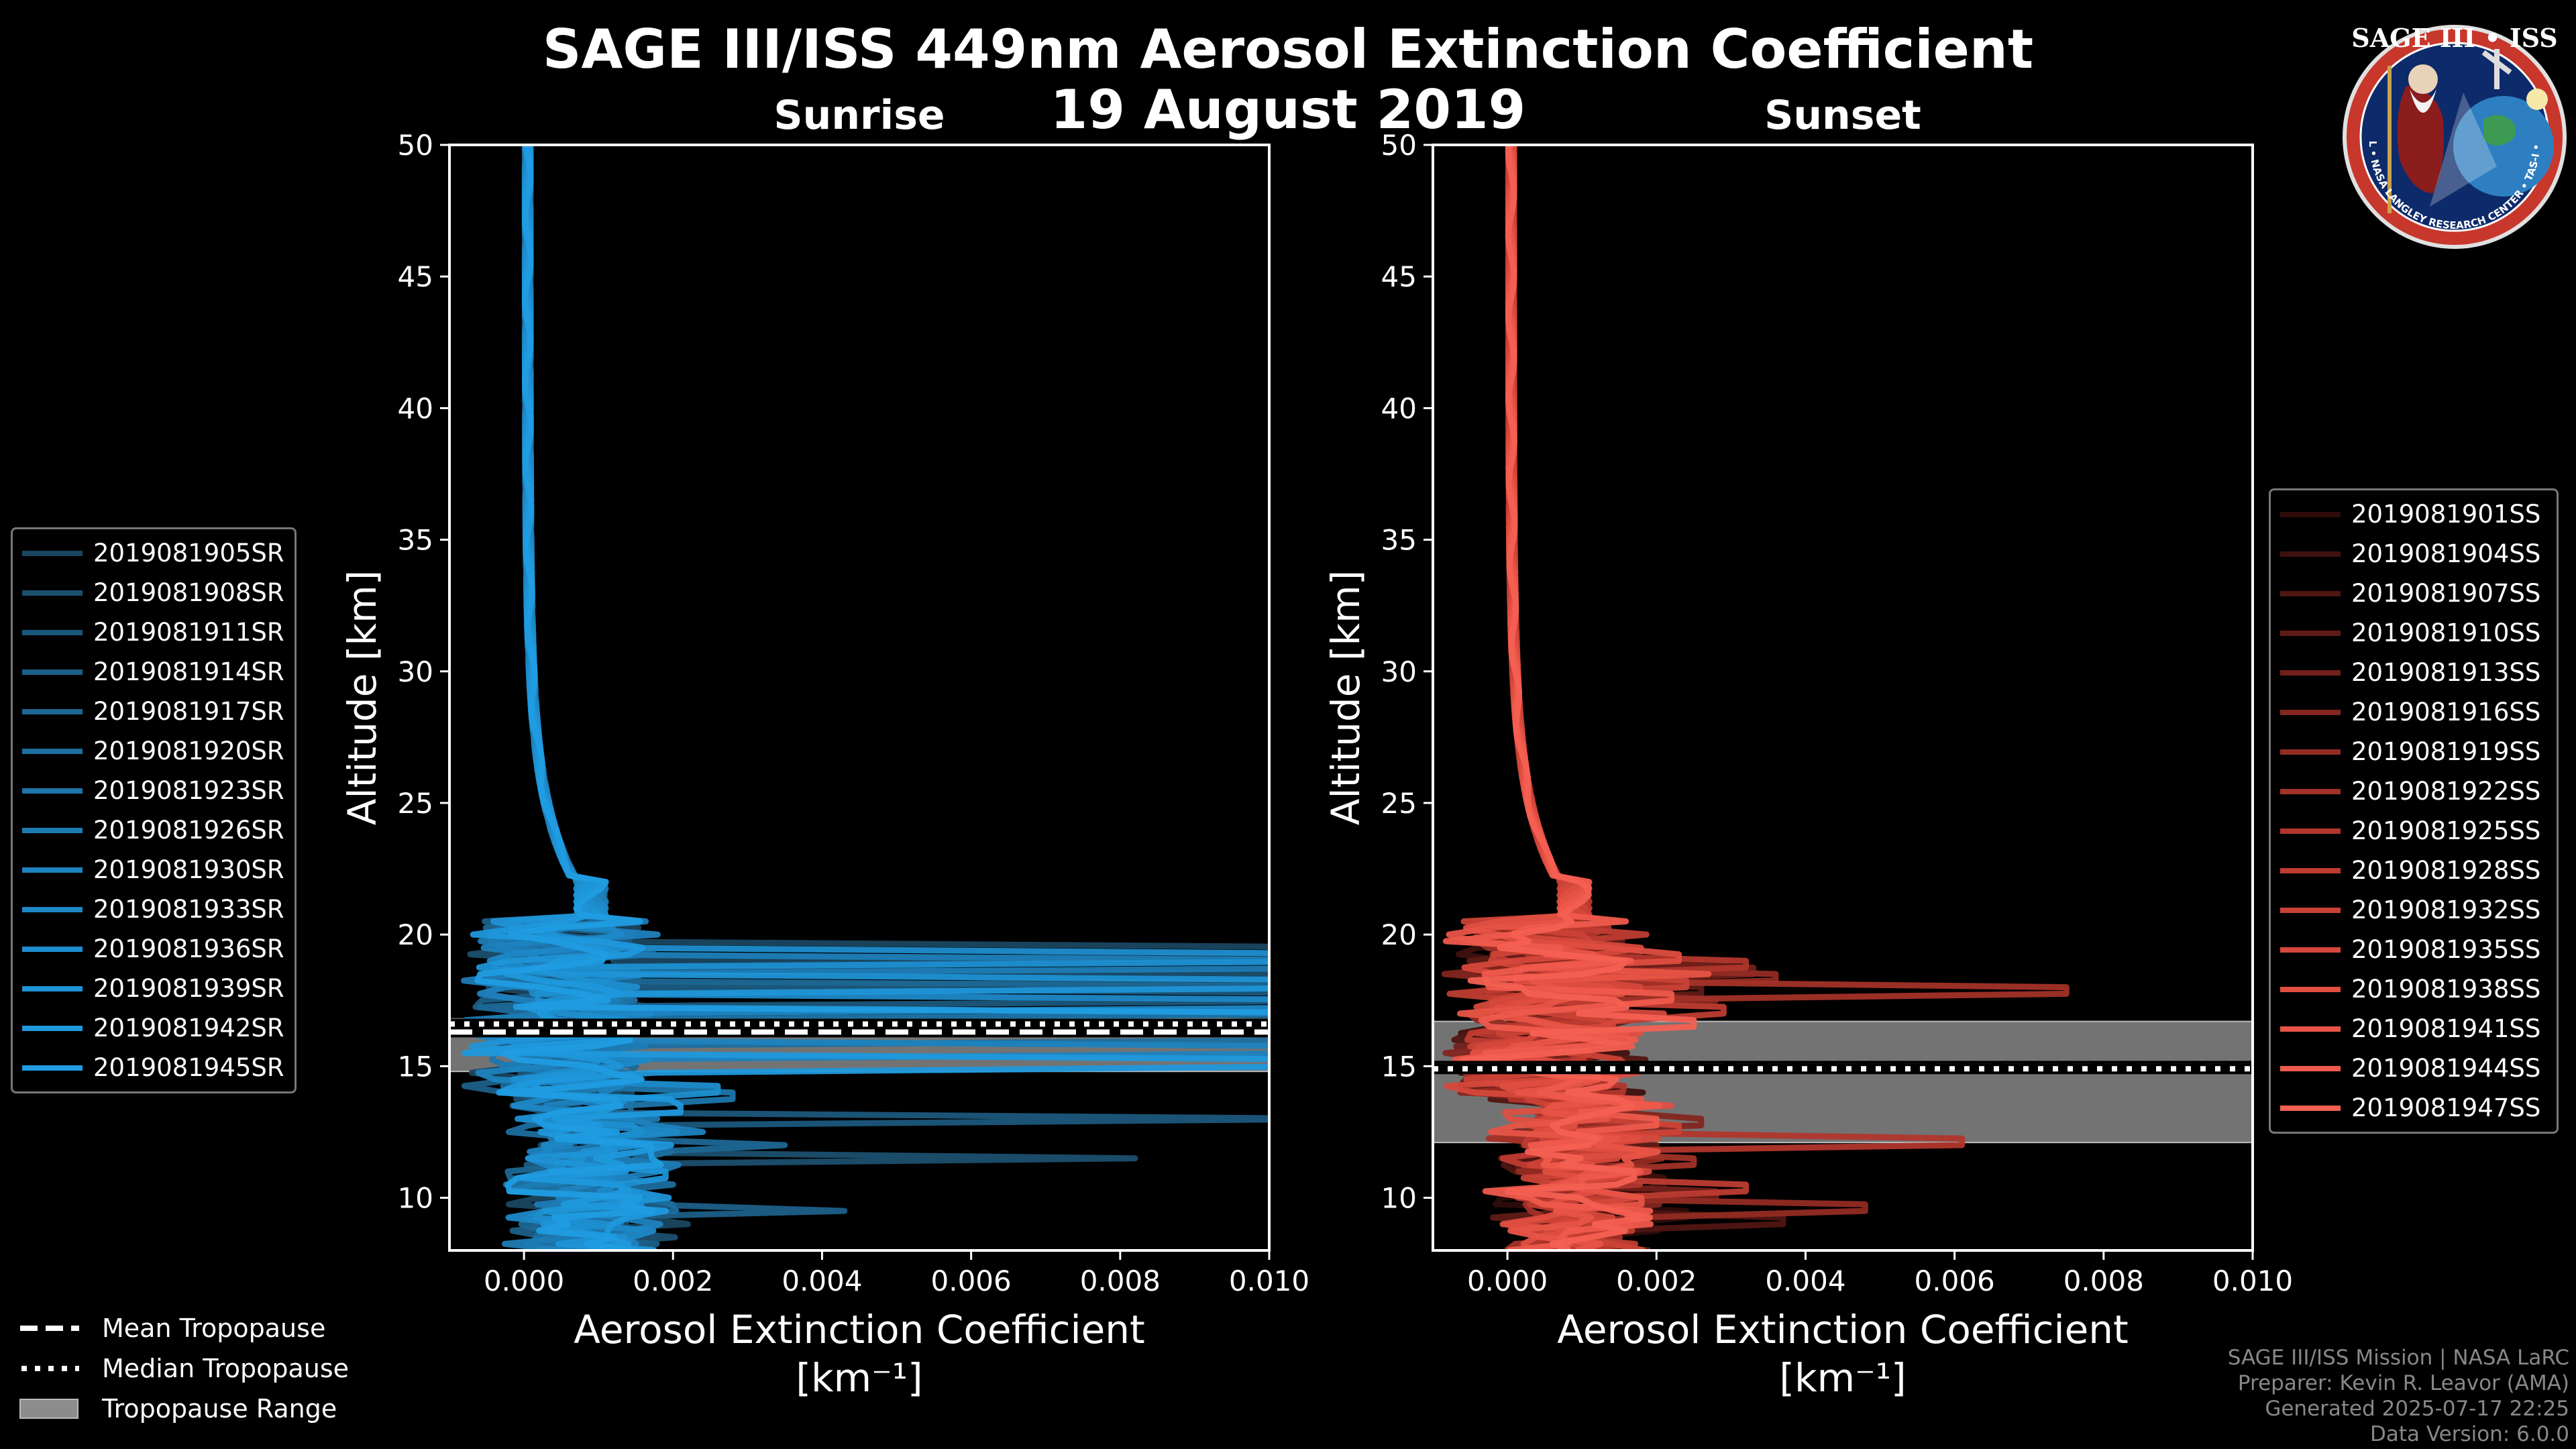 The image size is (2576, 1449). I want to click on legend-item: 2019081908SR, so click(153, 592).